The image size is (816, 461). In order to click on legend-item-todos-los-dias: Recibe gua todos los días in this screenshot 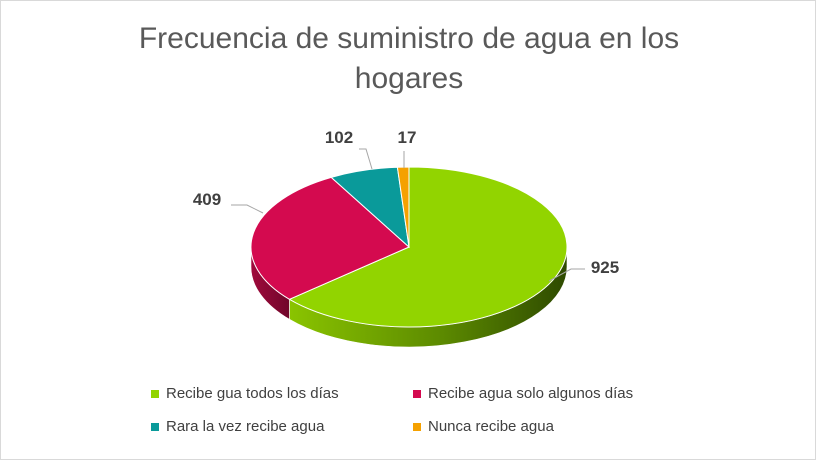, I will do `click(282, 393)`.